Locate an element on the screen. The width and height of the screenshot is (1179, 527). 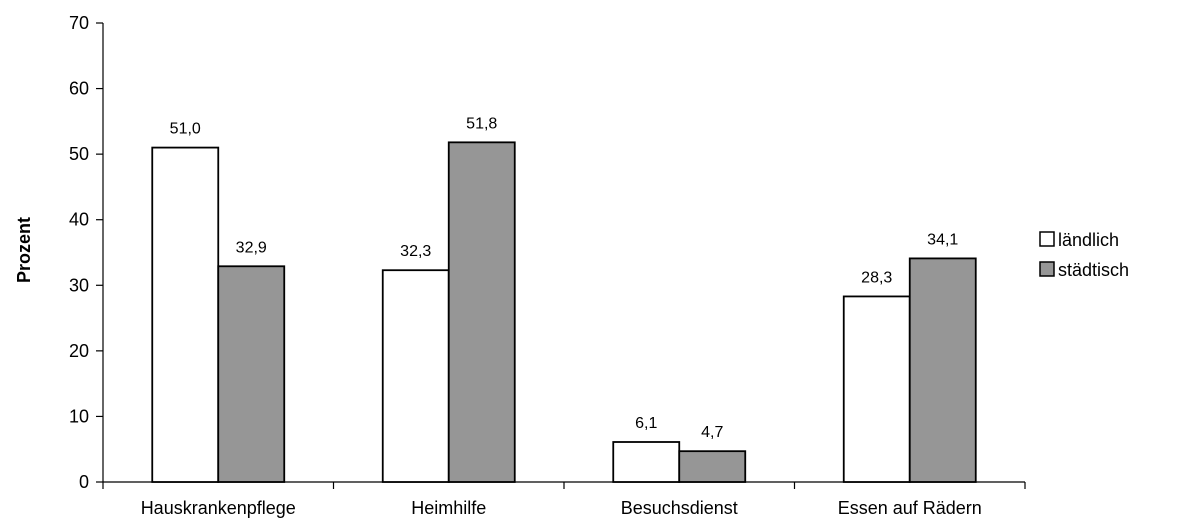
y-tick-label: 50 is located at coordinates (79, 154).